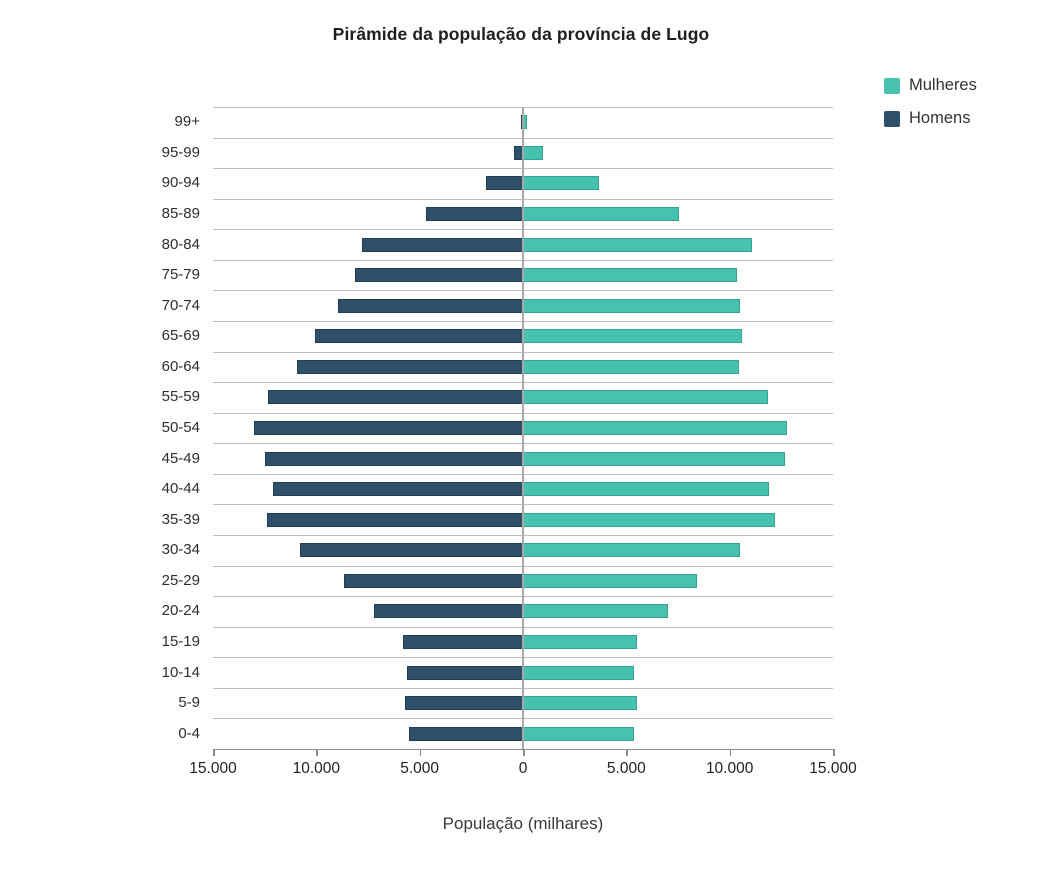 The height and width of the screenshot is (895, 1042). I want to click on y-axis-label: 70-74, so click(180, 305).